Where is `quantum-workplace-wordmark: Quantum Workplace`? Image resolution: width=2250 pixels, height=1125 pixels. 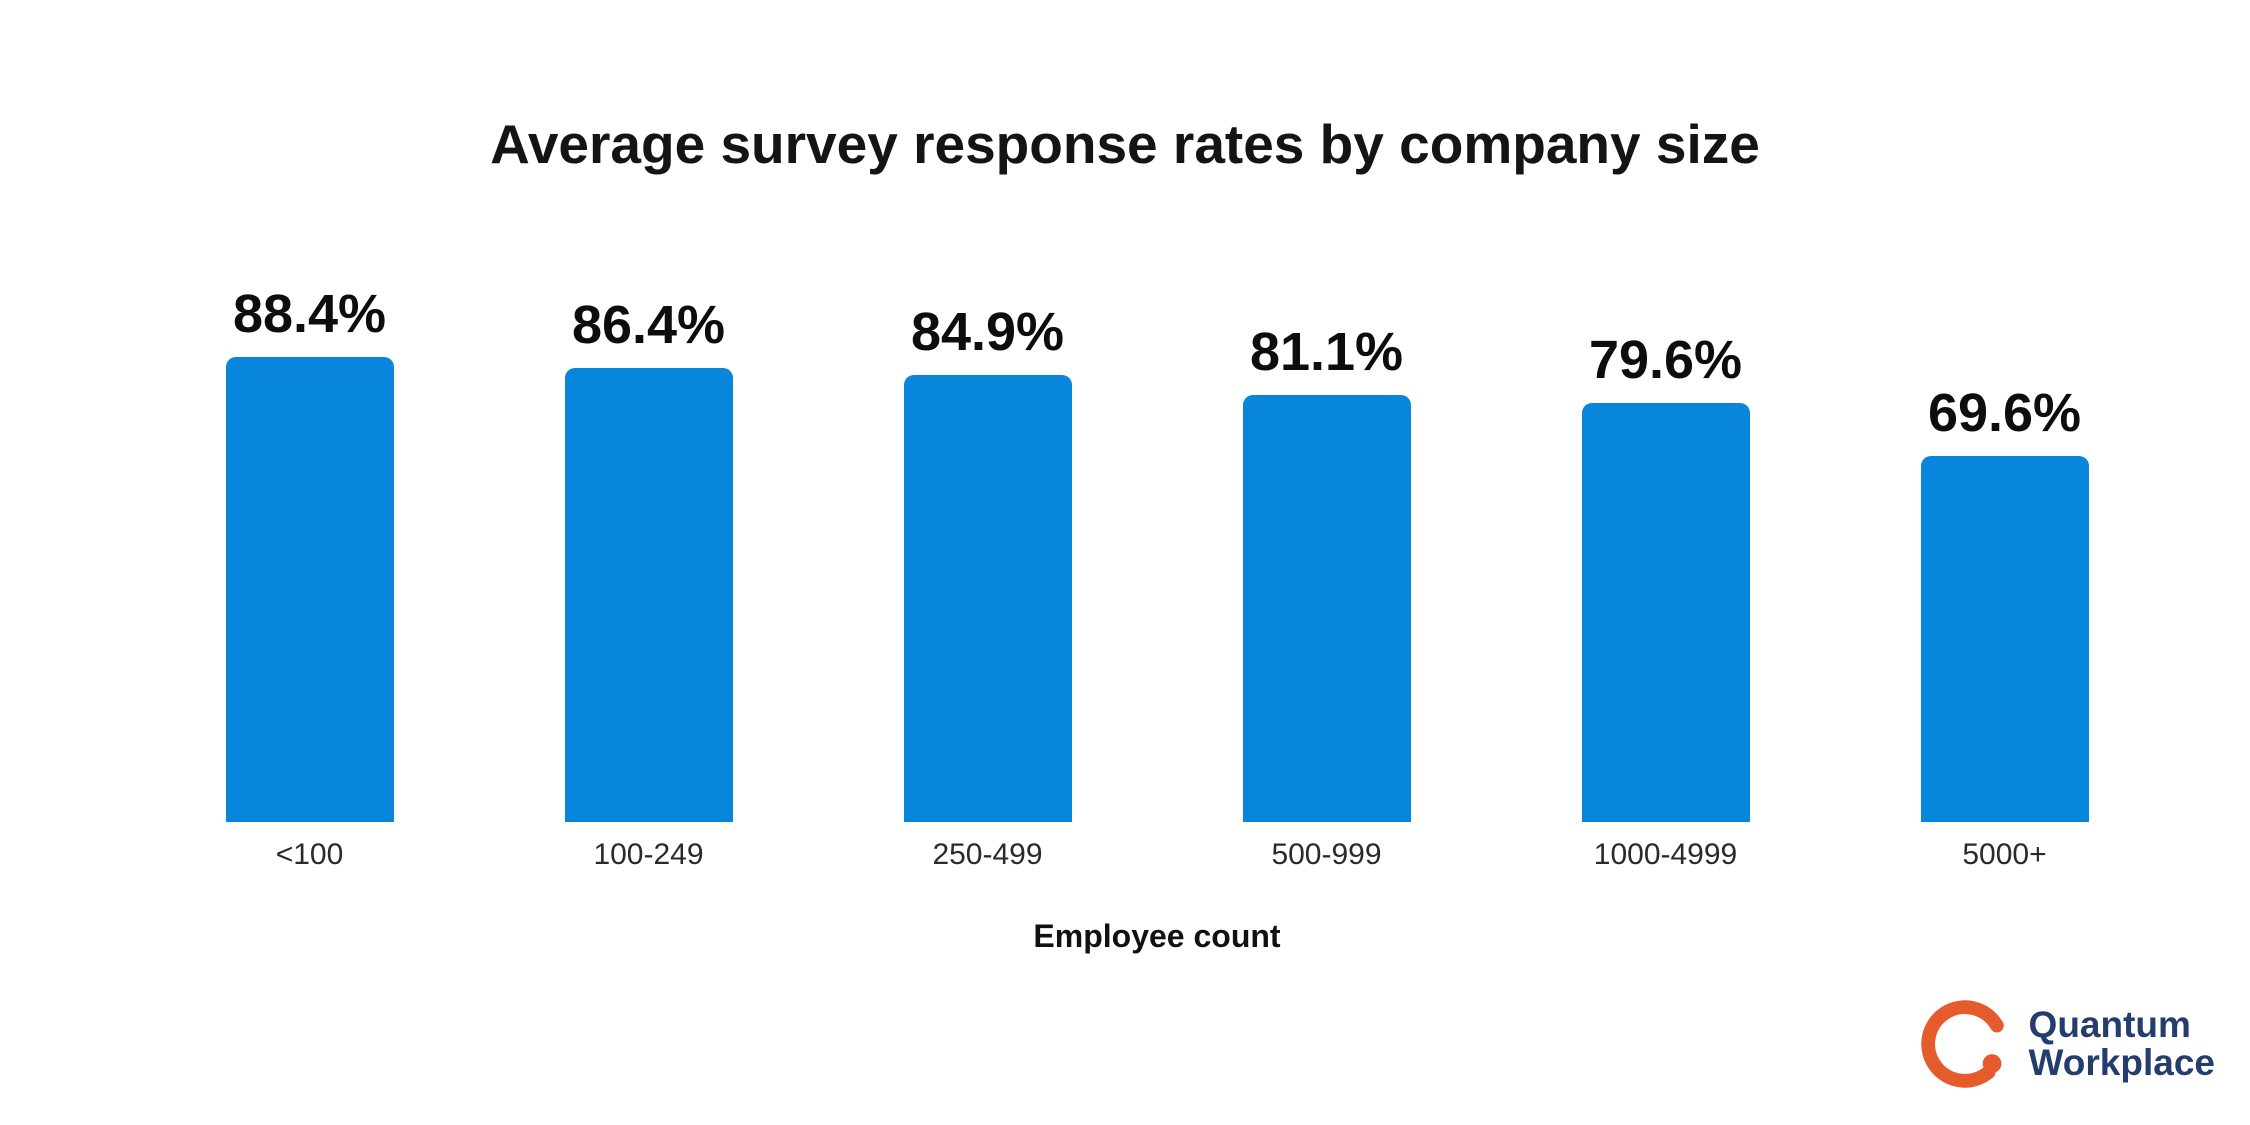
quantum-workplace-wordmark: Quantum Workplace is located at coordinates (2122, 1044).